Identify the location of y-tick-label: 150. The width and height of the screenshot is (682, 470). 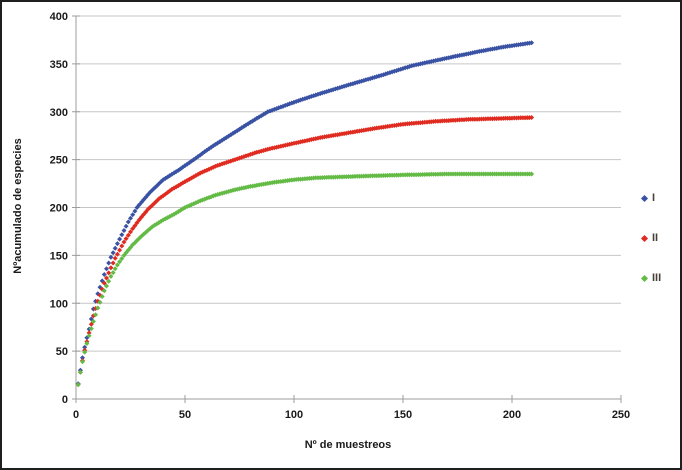
(59, 256).